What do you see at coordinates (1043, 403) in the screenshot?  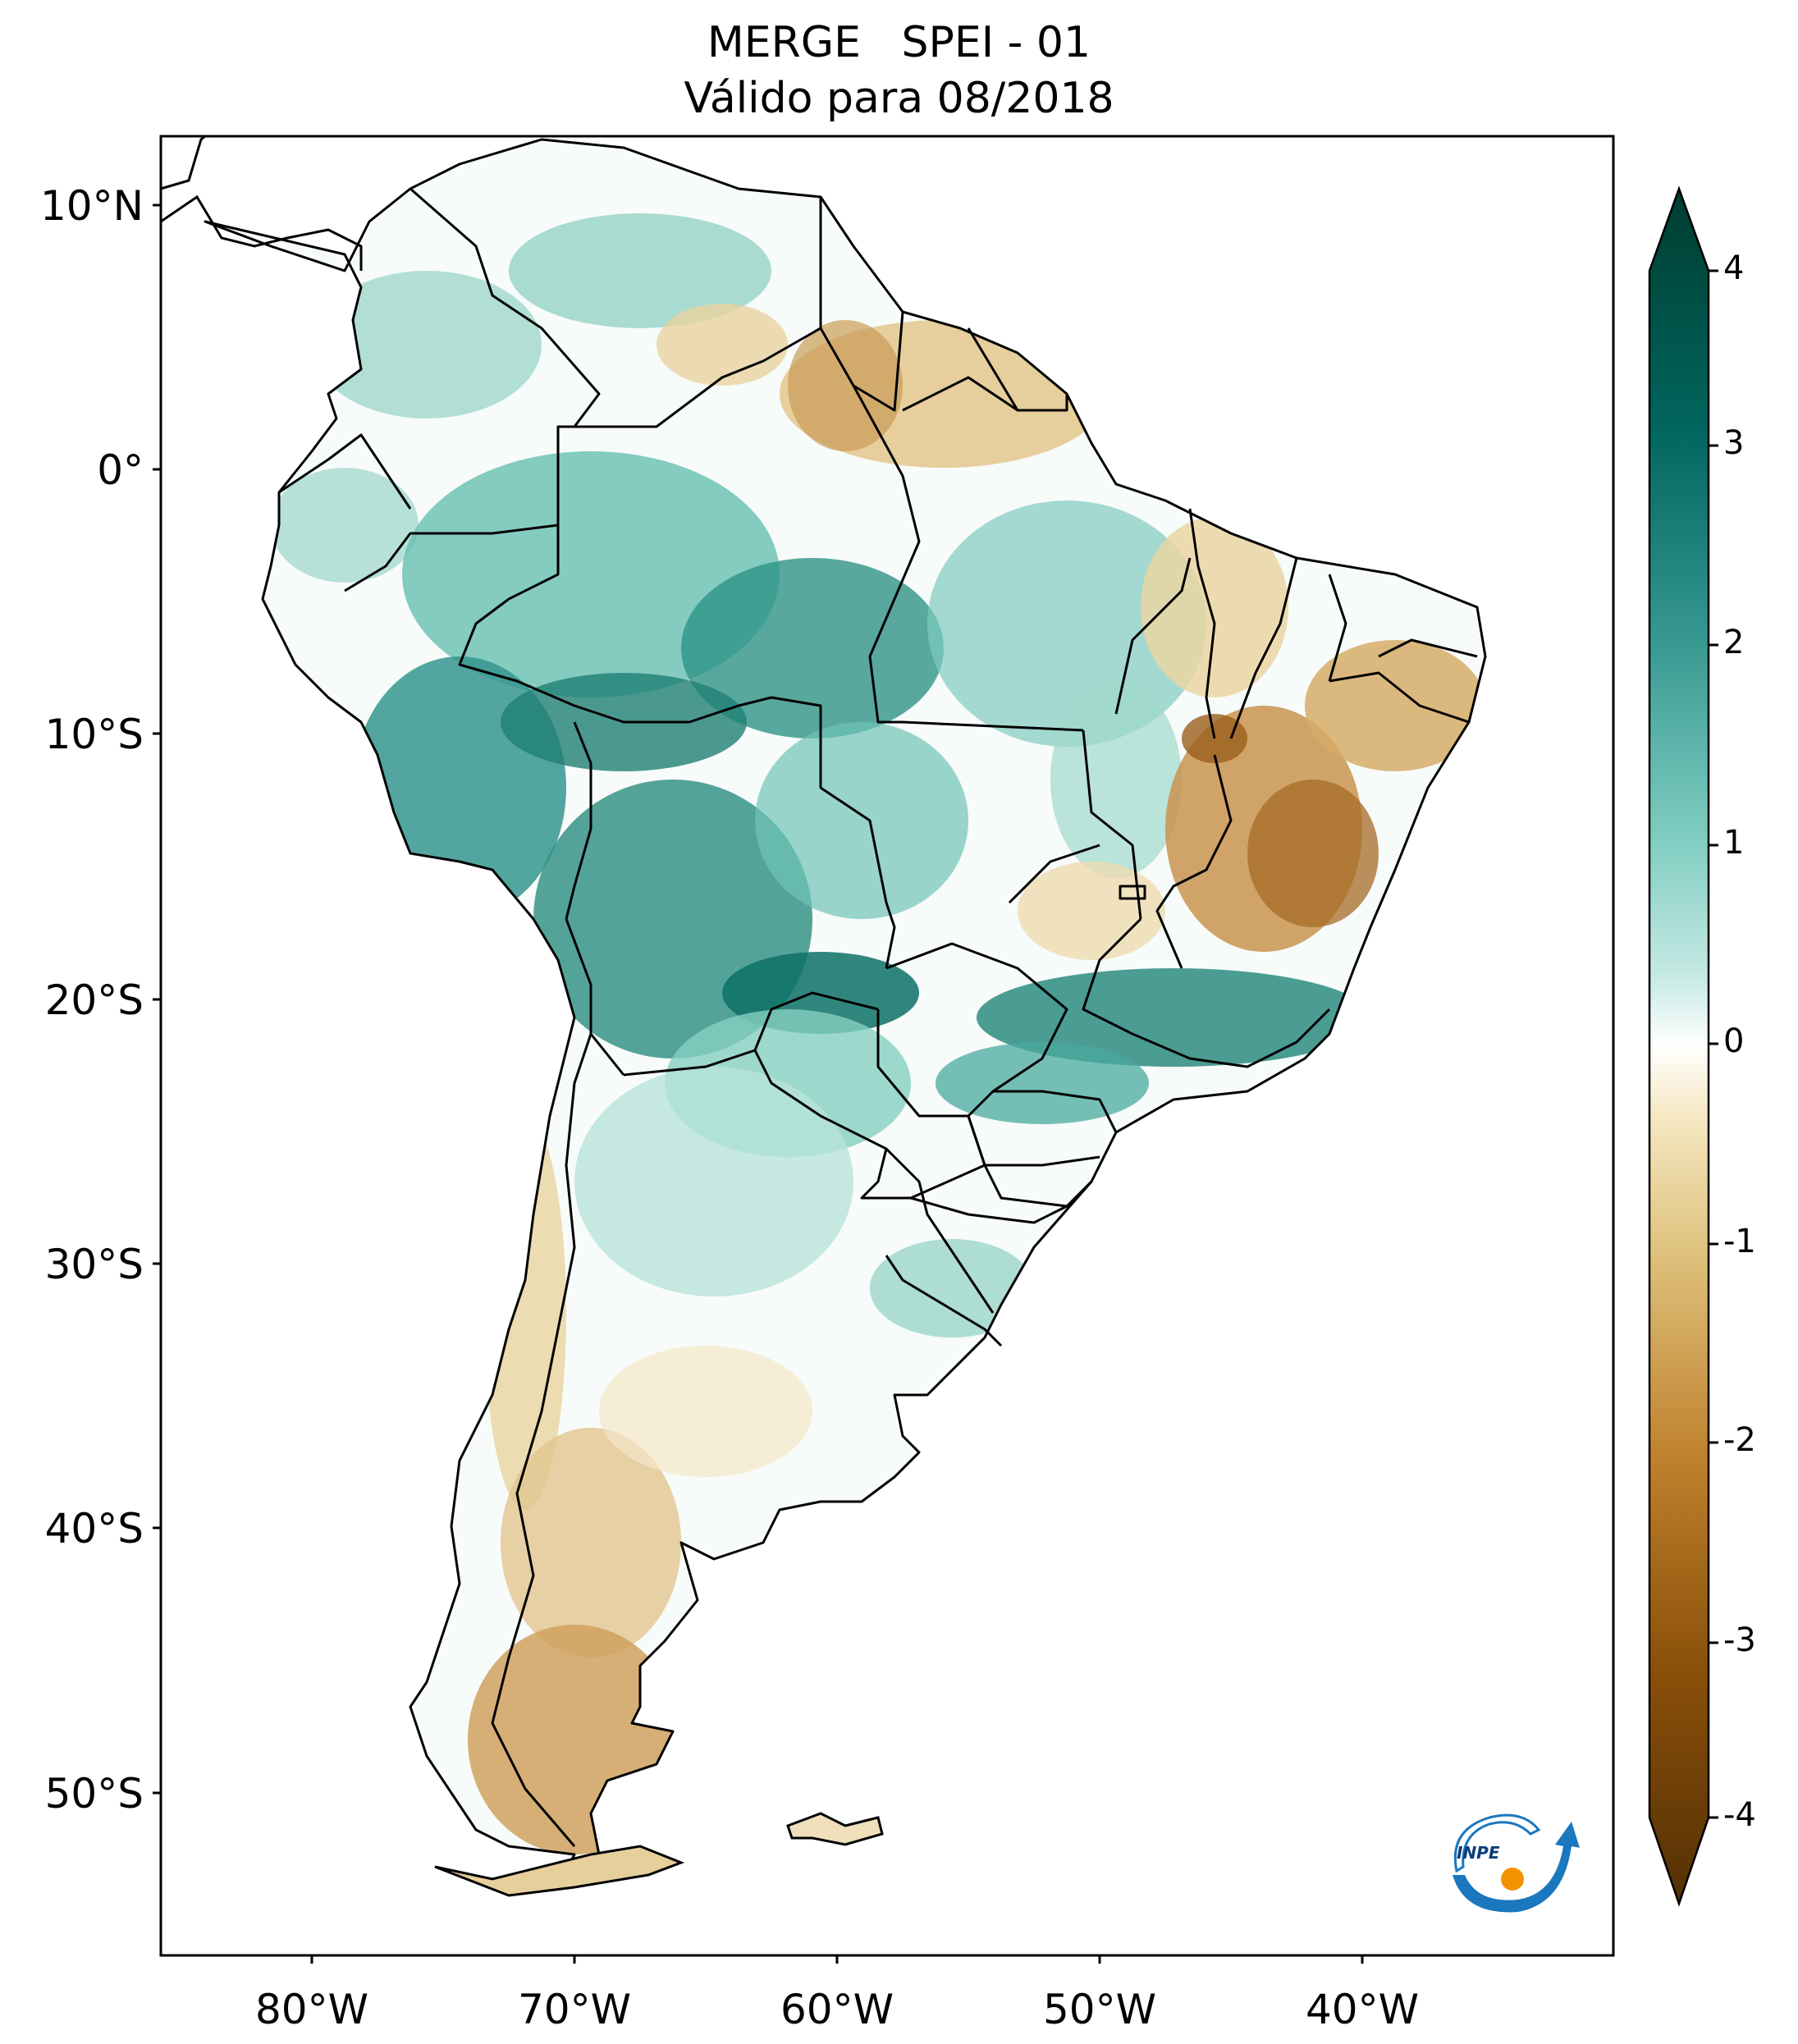 I see `border-french-guiana` at bounding box center [1043, 403].